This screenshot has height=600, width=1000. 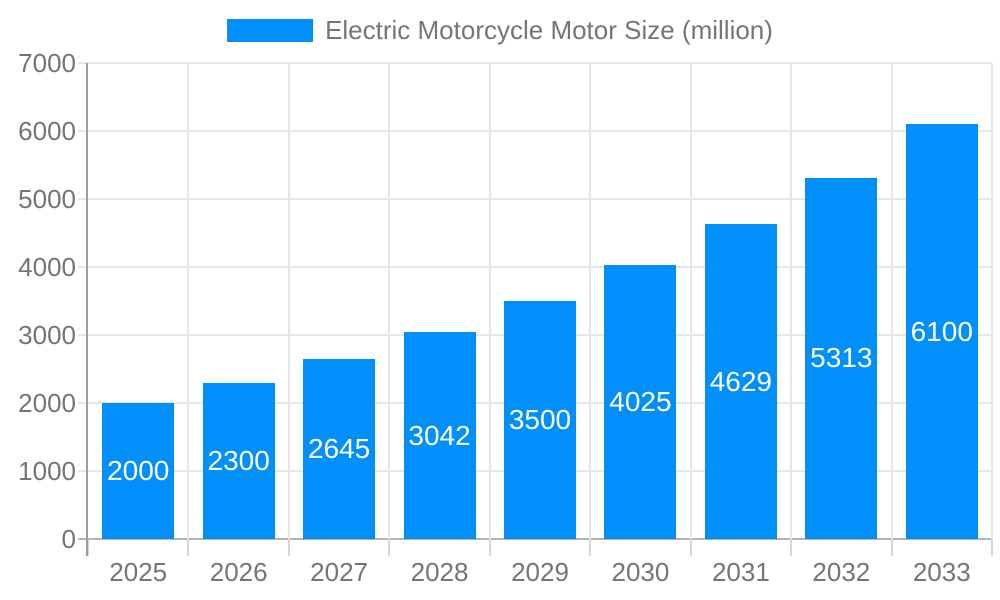 What do you see at coordinates (47, 63) in the screenshot?
I see `y-axis-tick-label: 7000` at bounding box center [47, 63].